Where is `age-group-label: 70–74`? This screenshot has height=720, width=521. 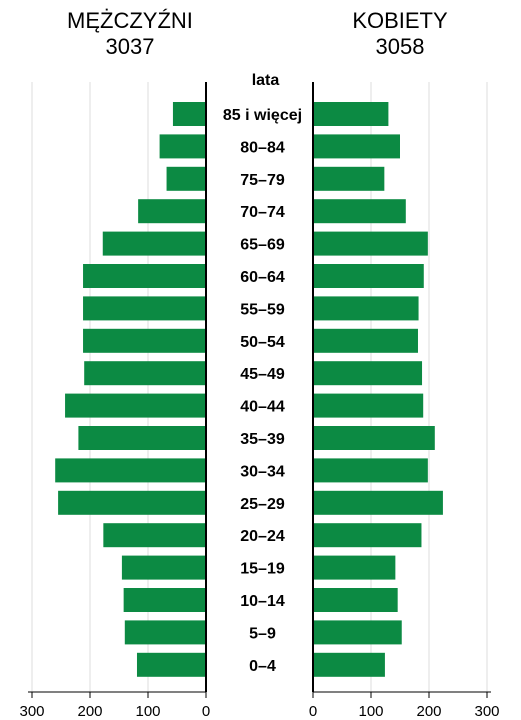 age-group-label: 70–74 is located at coordinates (262, 212).